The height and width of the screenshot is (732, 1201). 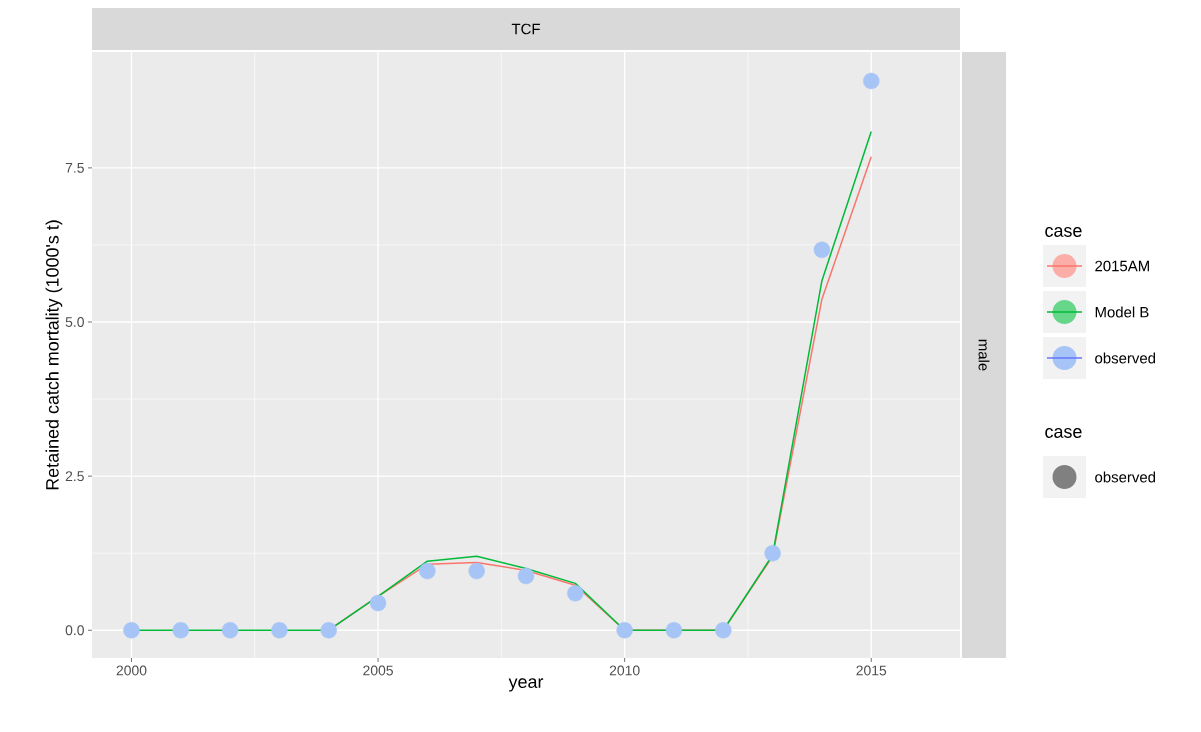 I want to click on legend-label: 2015AM, so click(x=1122, y=266).